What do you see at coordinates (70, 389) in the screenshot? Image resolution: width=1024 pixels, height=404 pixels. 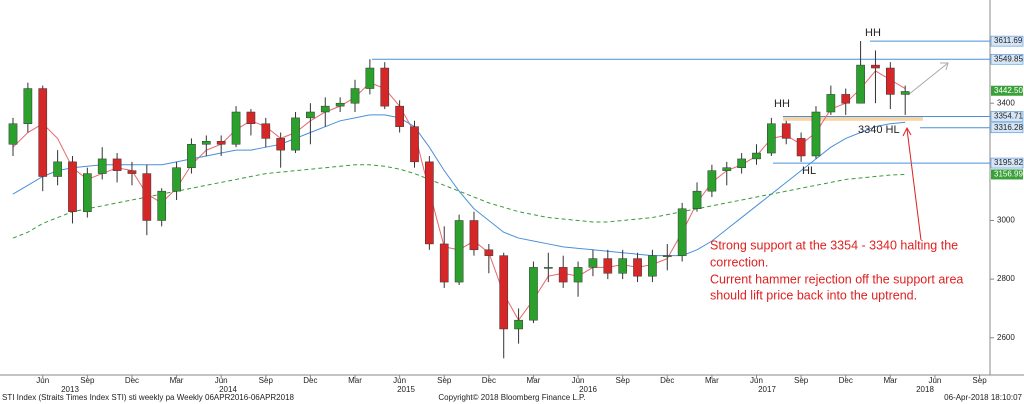 I see `year-label: 2013` at bounding box center [70, 389].